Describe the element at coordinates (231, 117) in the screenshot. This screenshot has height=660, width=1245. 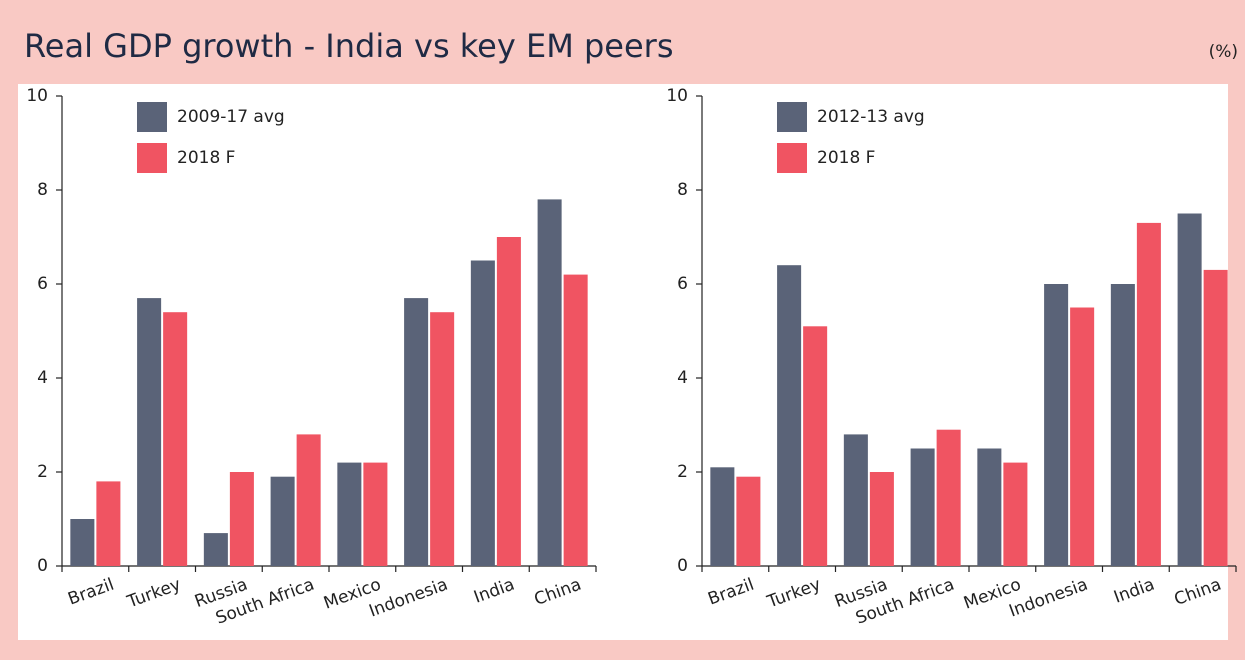
I see `legend-label: 2009-17 avg` at that location.